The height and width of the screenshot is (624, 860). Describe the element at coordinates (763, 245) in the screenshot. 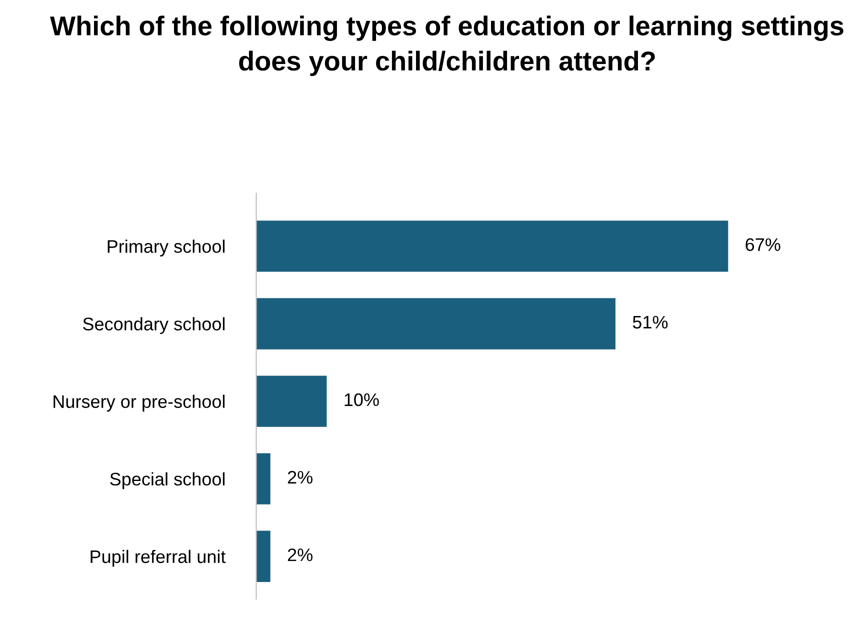

I see `data-label: 67%` at that location.